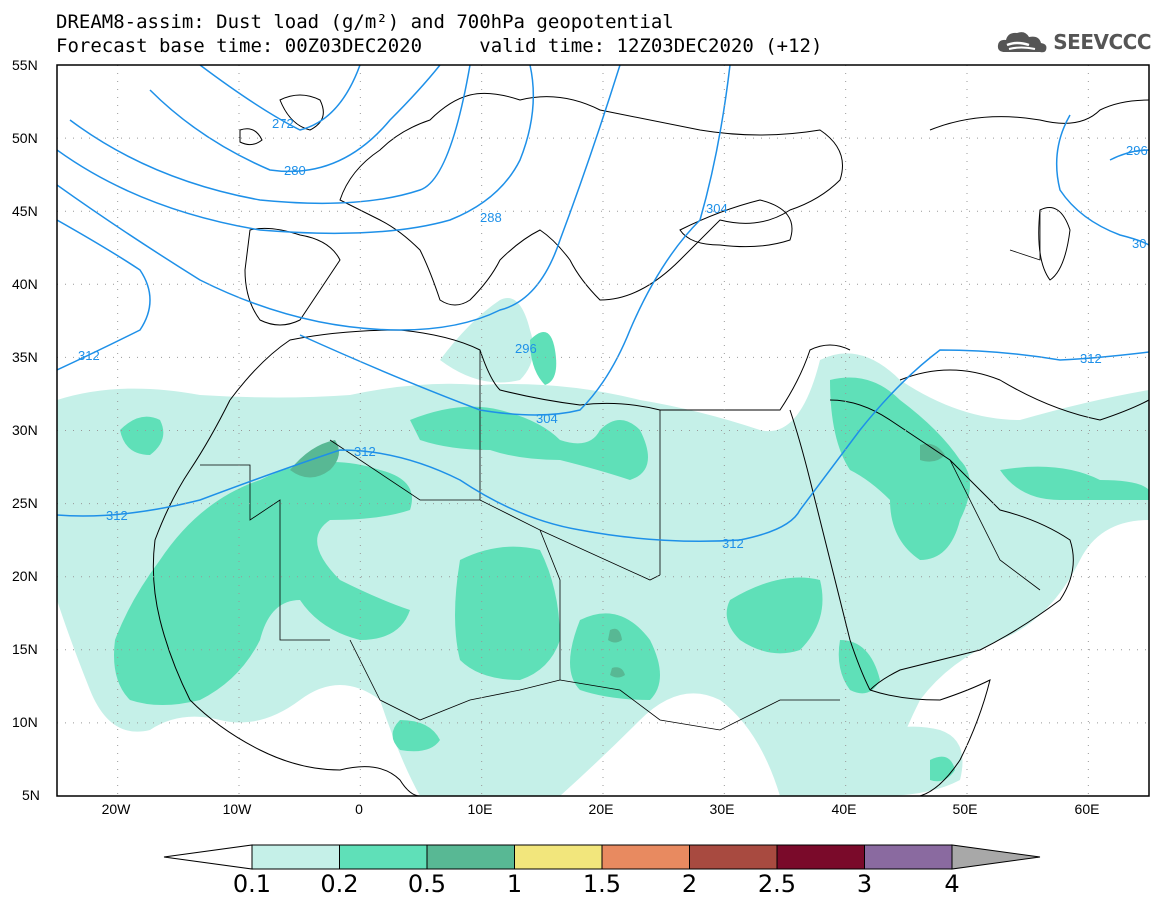 The image size is (1165, 907). What do you see at coordinates (208, 857) in the screenshot?
I see `colorbar-low-arrow` at bounding box center [208, 857].